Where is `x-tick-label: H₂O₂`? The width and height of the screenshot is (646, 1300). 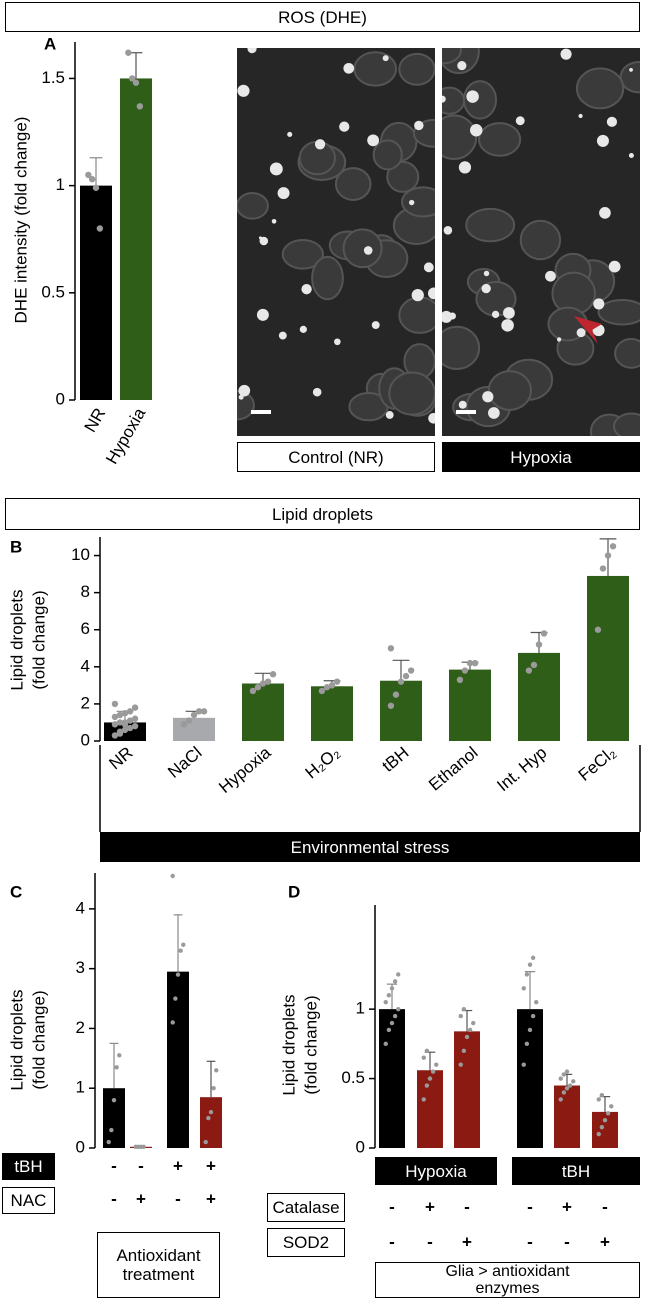
x-tick-label: H₂O₂ is located at coordinates (323, 762).